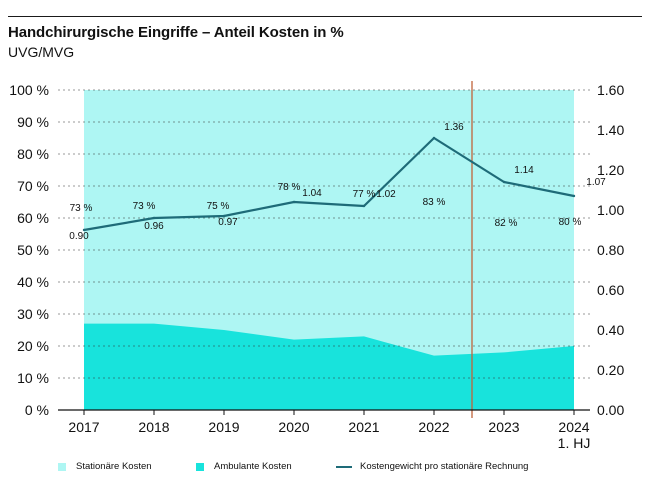 This screenshot has width=650, height=488. What do you see at coordinates (33, 282) in the screenshot?
I see `y-left-tick-label: 40 %` at bounding box center [33, 282].